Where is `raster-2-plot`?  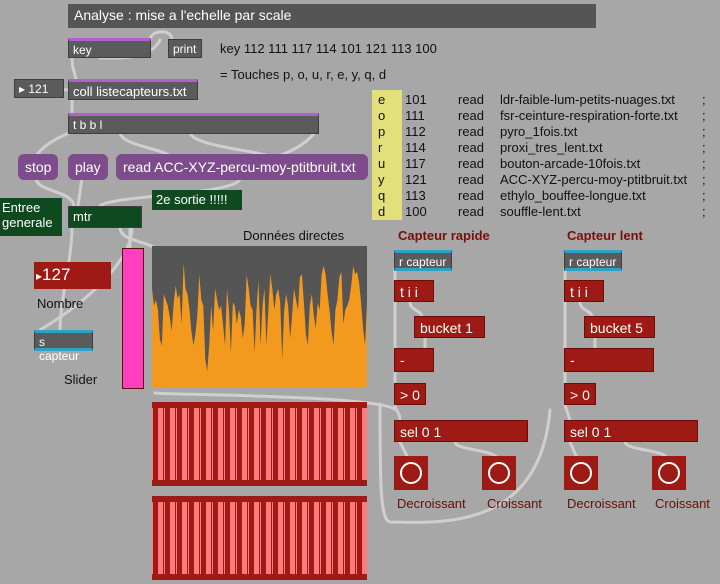 raster-2-plot is located at coordinates (259, 538).